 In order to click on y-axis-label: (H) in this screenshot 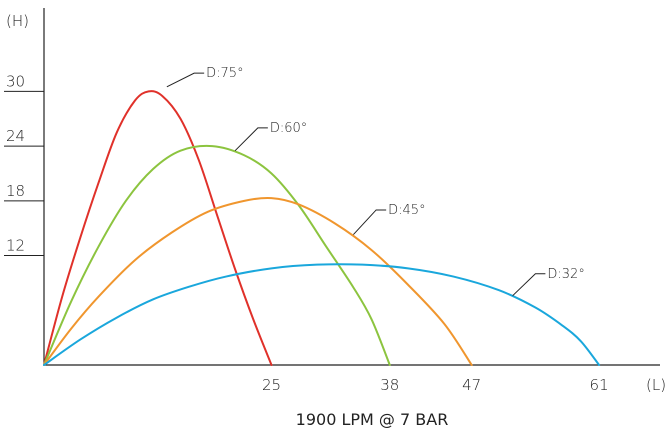, I will do `click(17, 21)`.